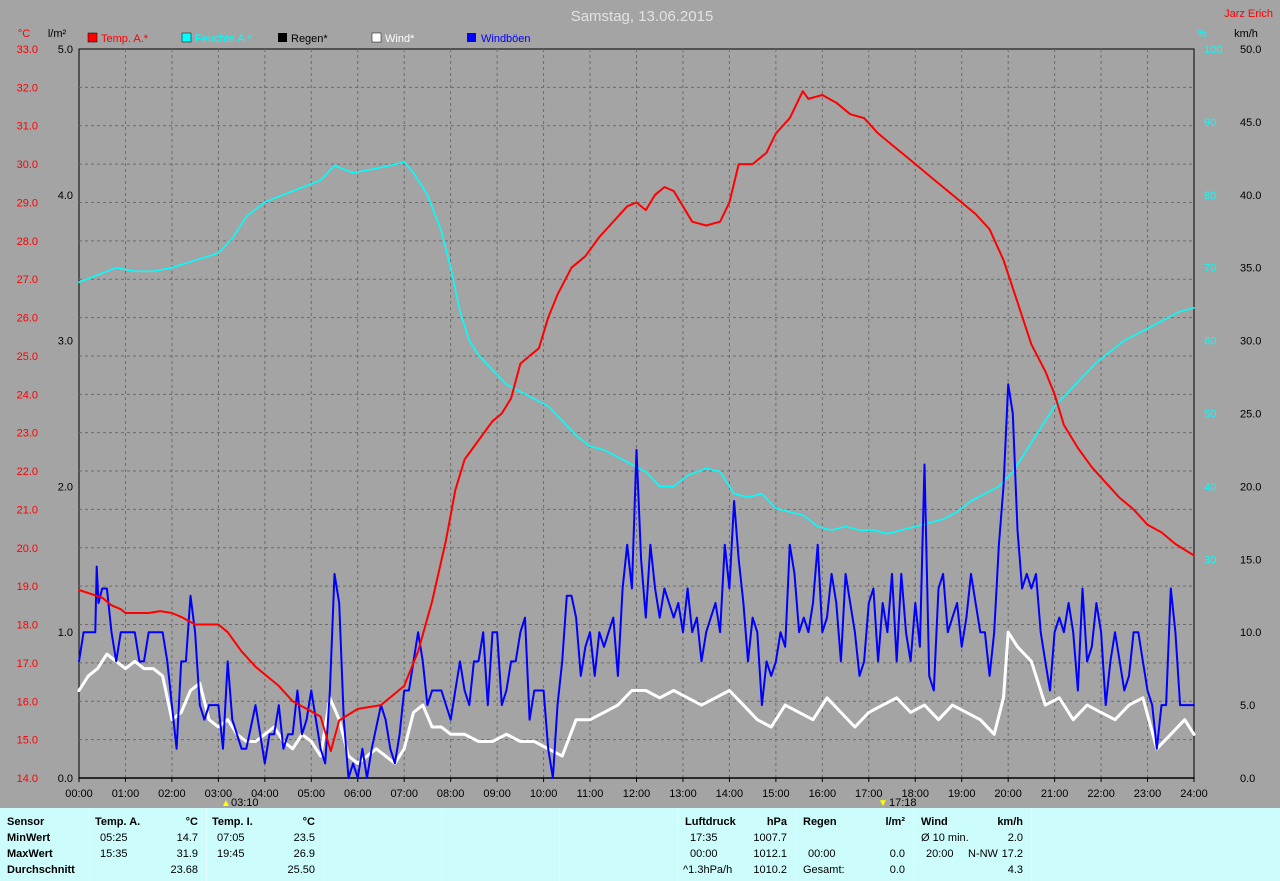  What do you see at coordinates (1012, 854) in the screenshot?
I see `wind-max: 17.2` at bounding box center [1012, 854].